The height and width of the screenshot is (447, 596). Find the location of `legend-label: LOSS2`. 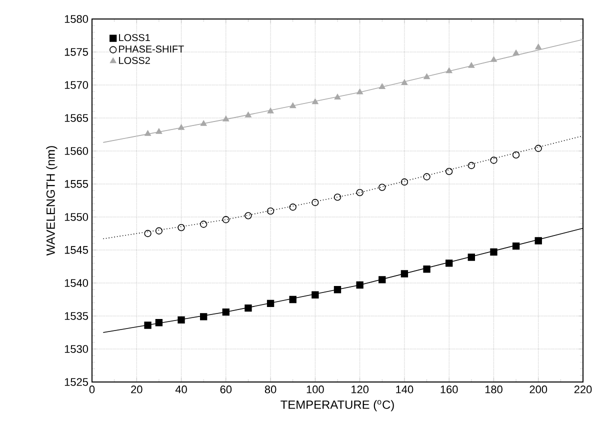

legend-label: LOSS2 is located at coordinates (134, 60).